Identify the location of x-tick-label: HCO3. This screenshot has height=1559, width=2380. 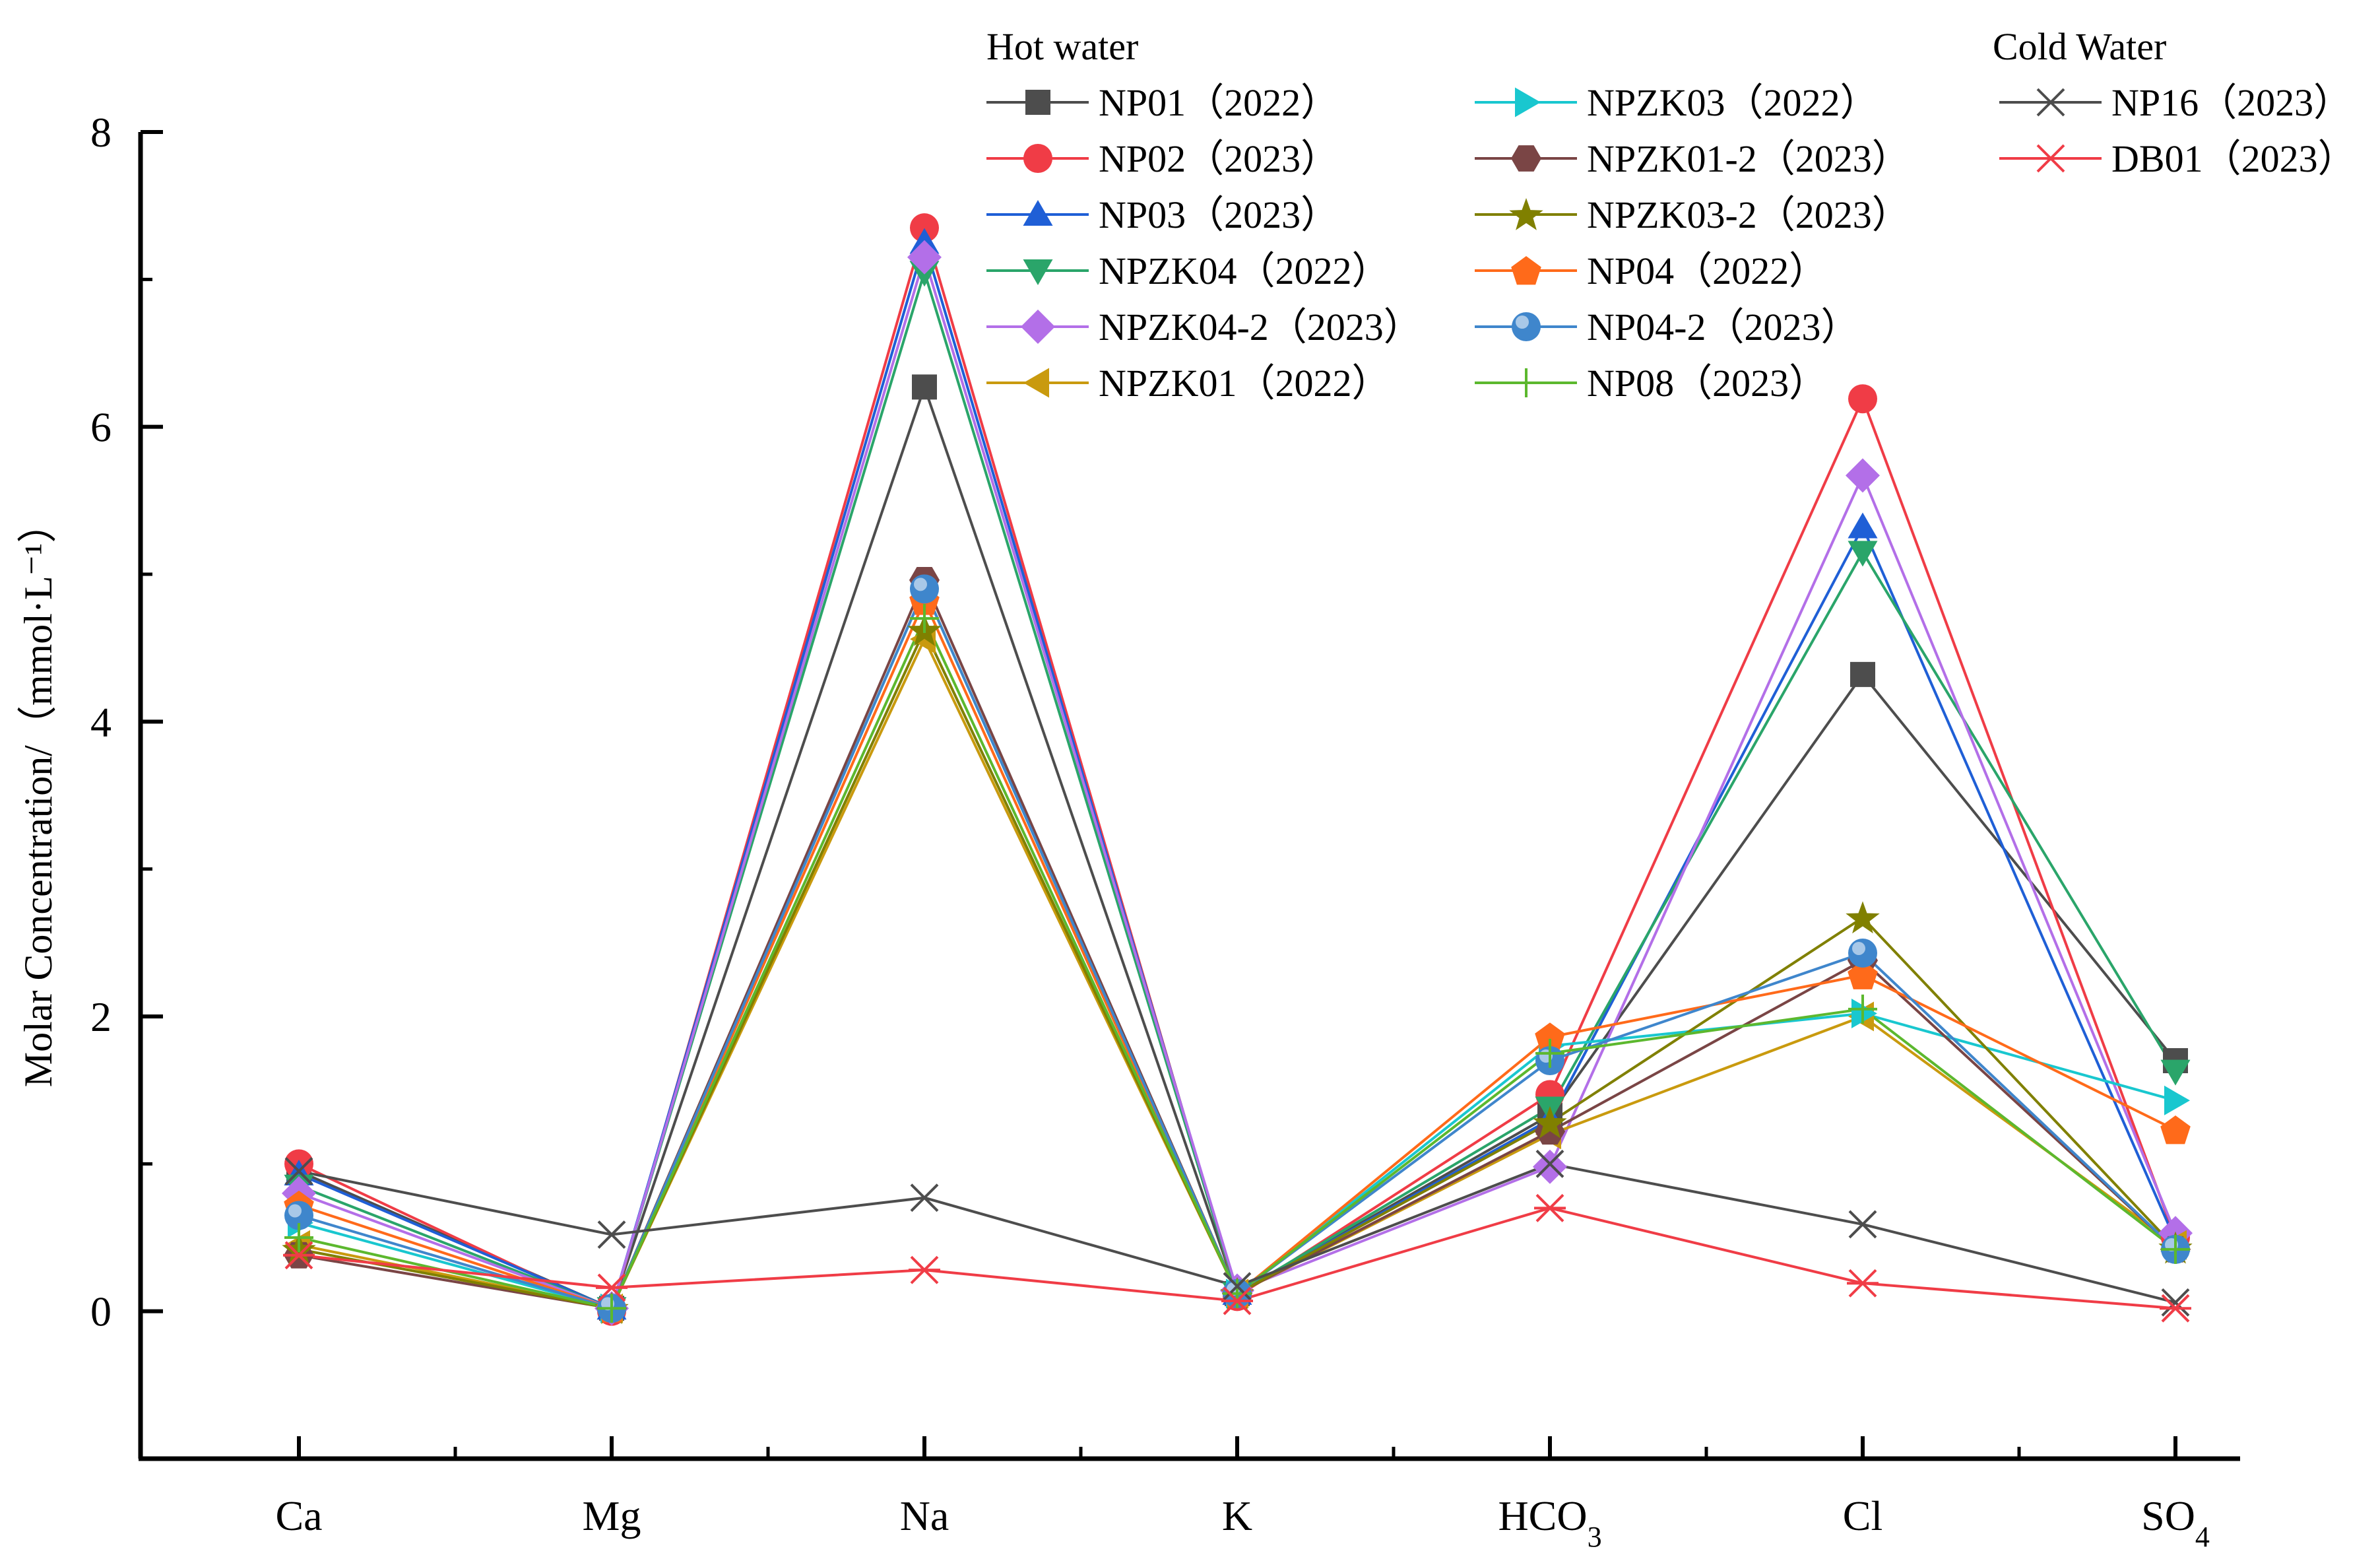
(1549, 1522).